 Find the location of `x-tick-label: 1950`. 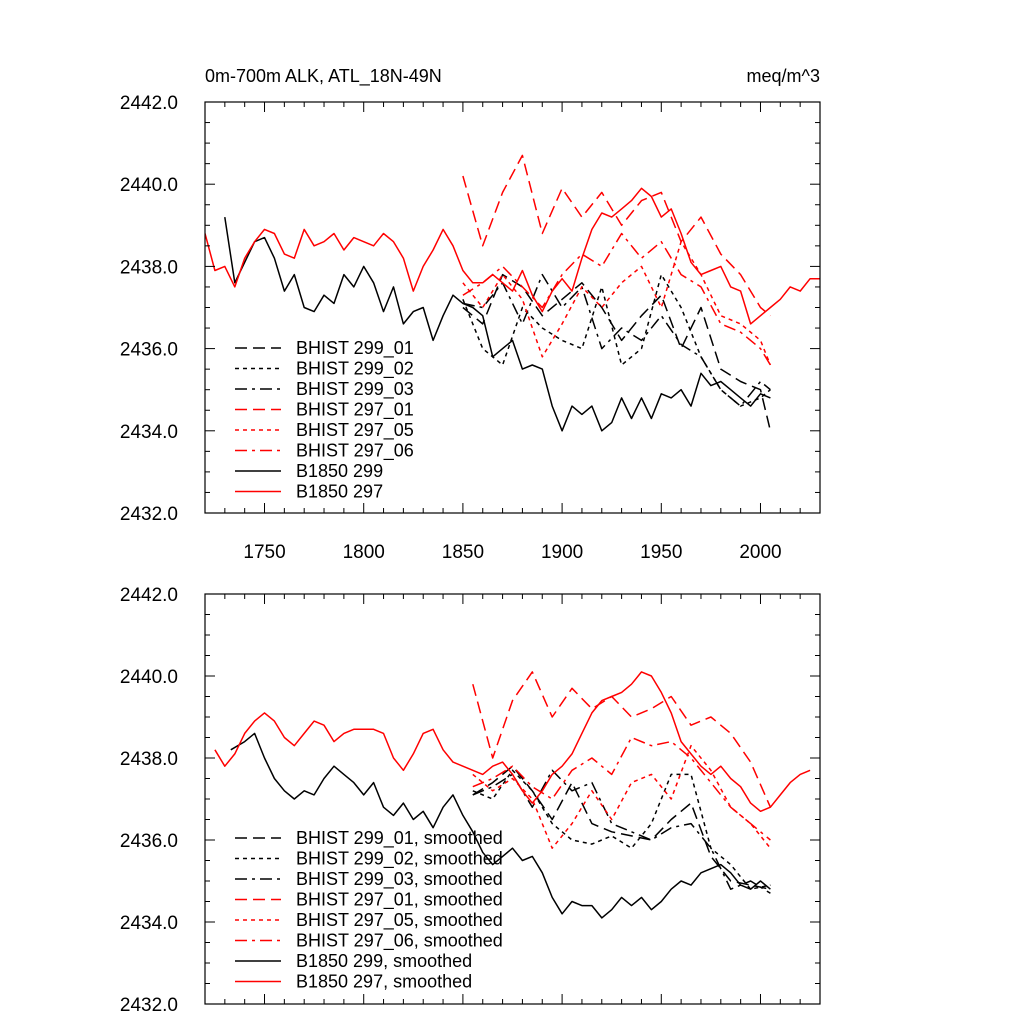

x-tick-label: 1950 is located at coordinates (661, 552).